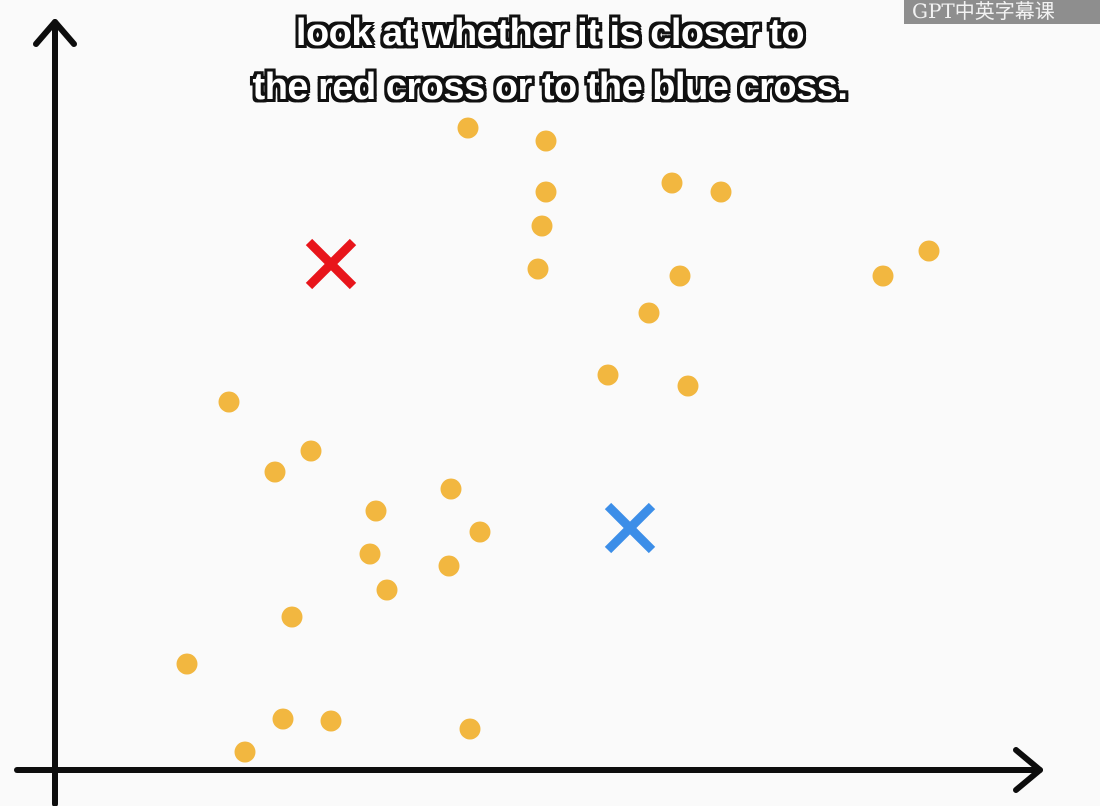 This screenshot has width=1100, height=806. What do you see at coordinates (550, 33) in the screenshot?
I see `subtitle-line-1: look at whether it is closer to` at bounding box center [550, 33].